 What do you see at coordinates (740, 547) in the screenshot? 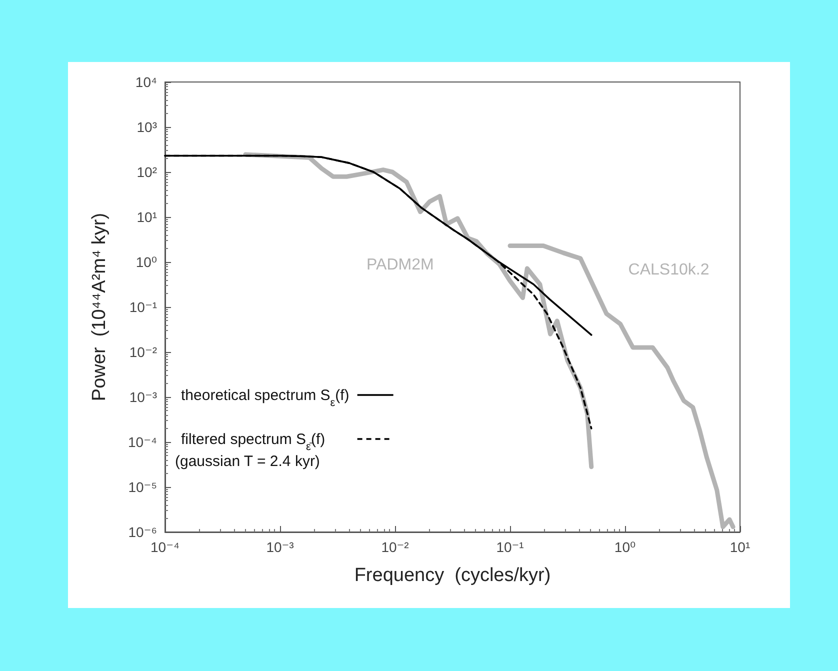
I see `x-tick-label: 10¹` at bounding box center [740, 547].